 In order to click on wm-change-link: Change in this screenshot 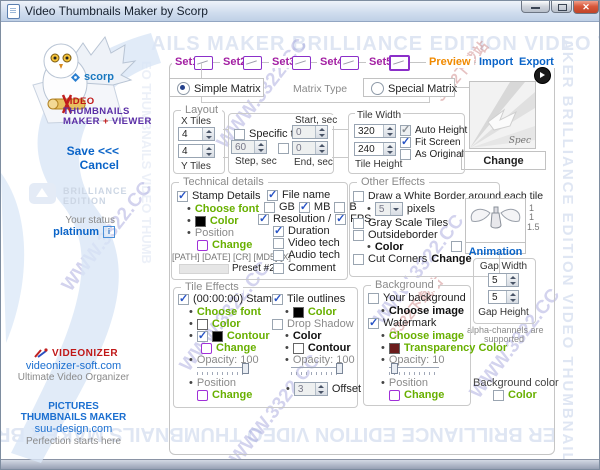, I will do `click(424, 395)`.